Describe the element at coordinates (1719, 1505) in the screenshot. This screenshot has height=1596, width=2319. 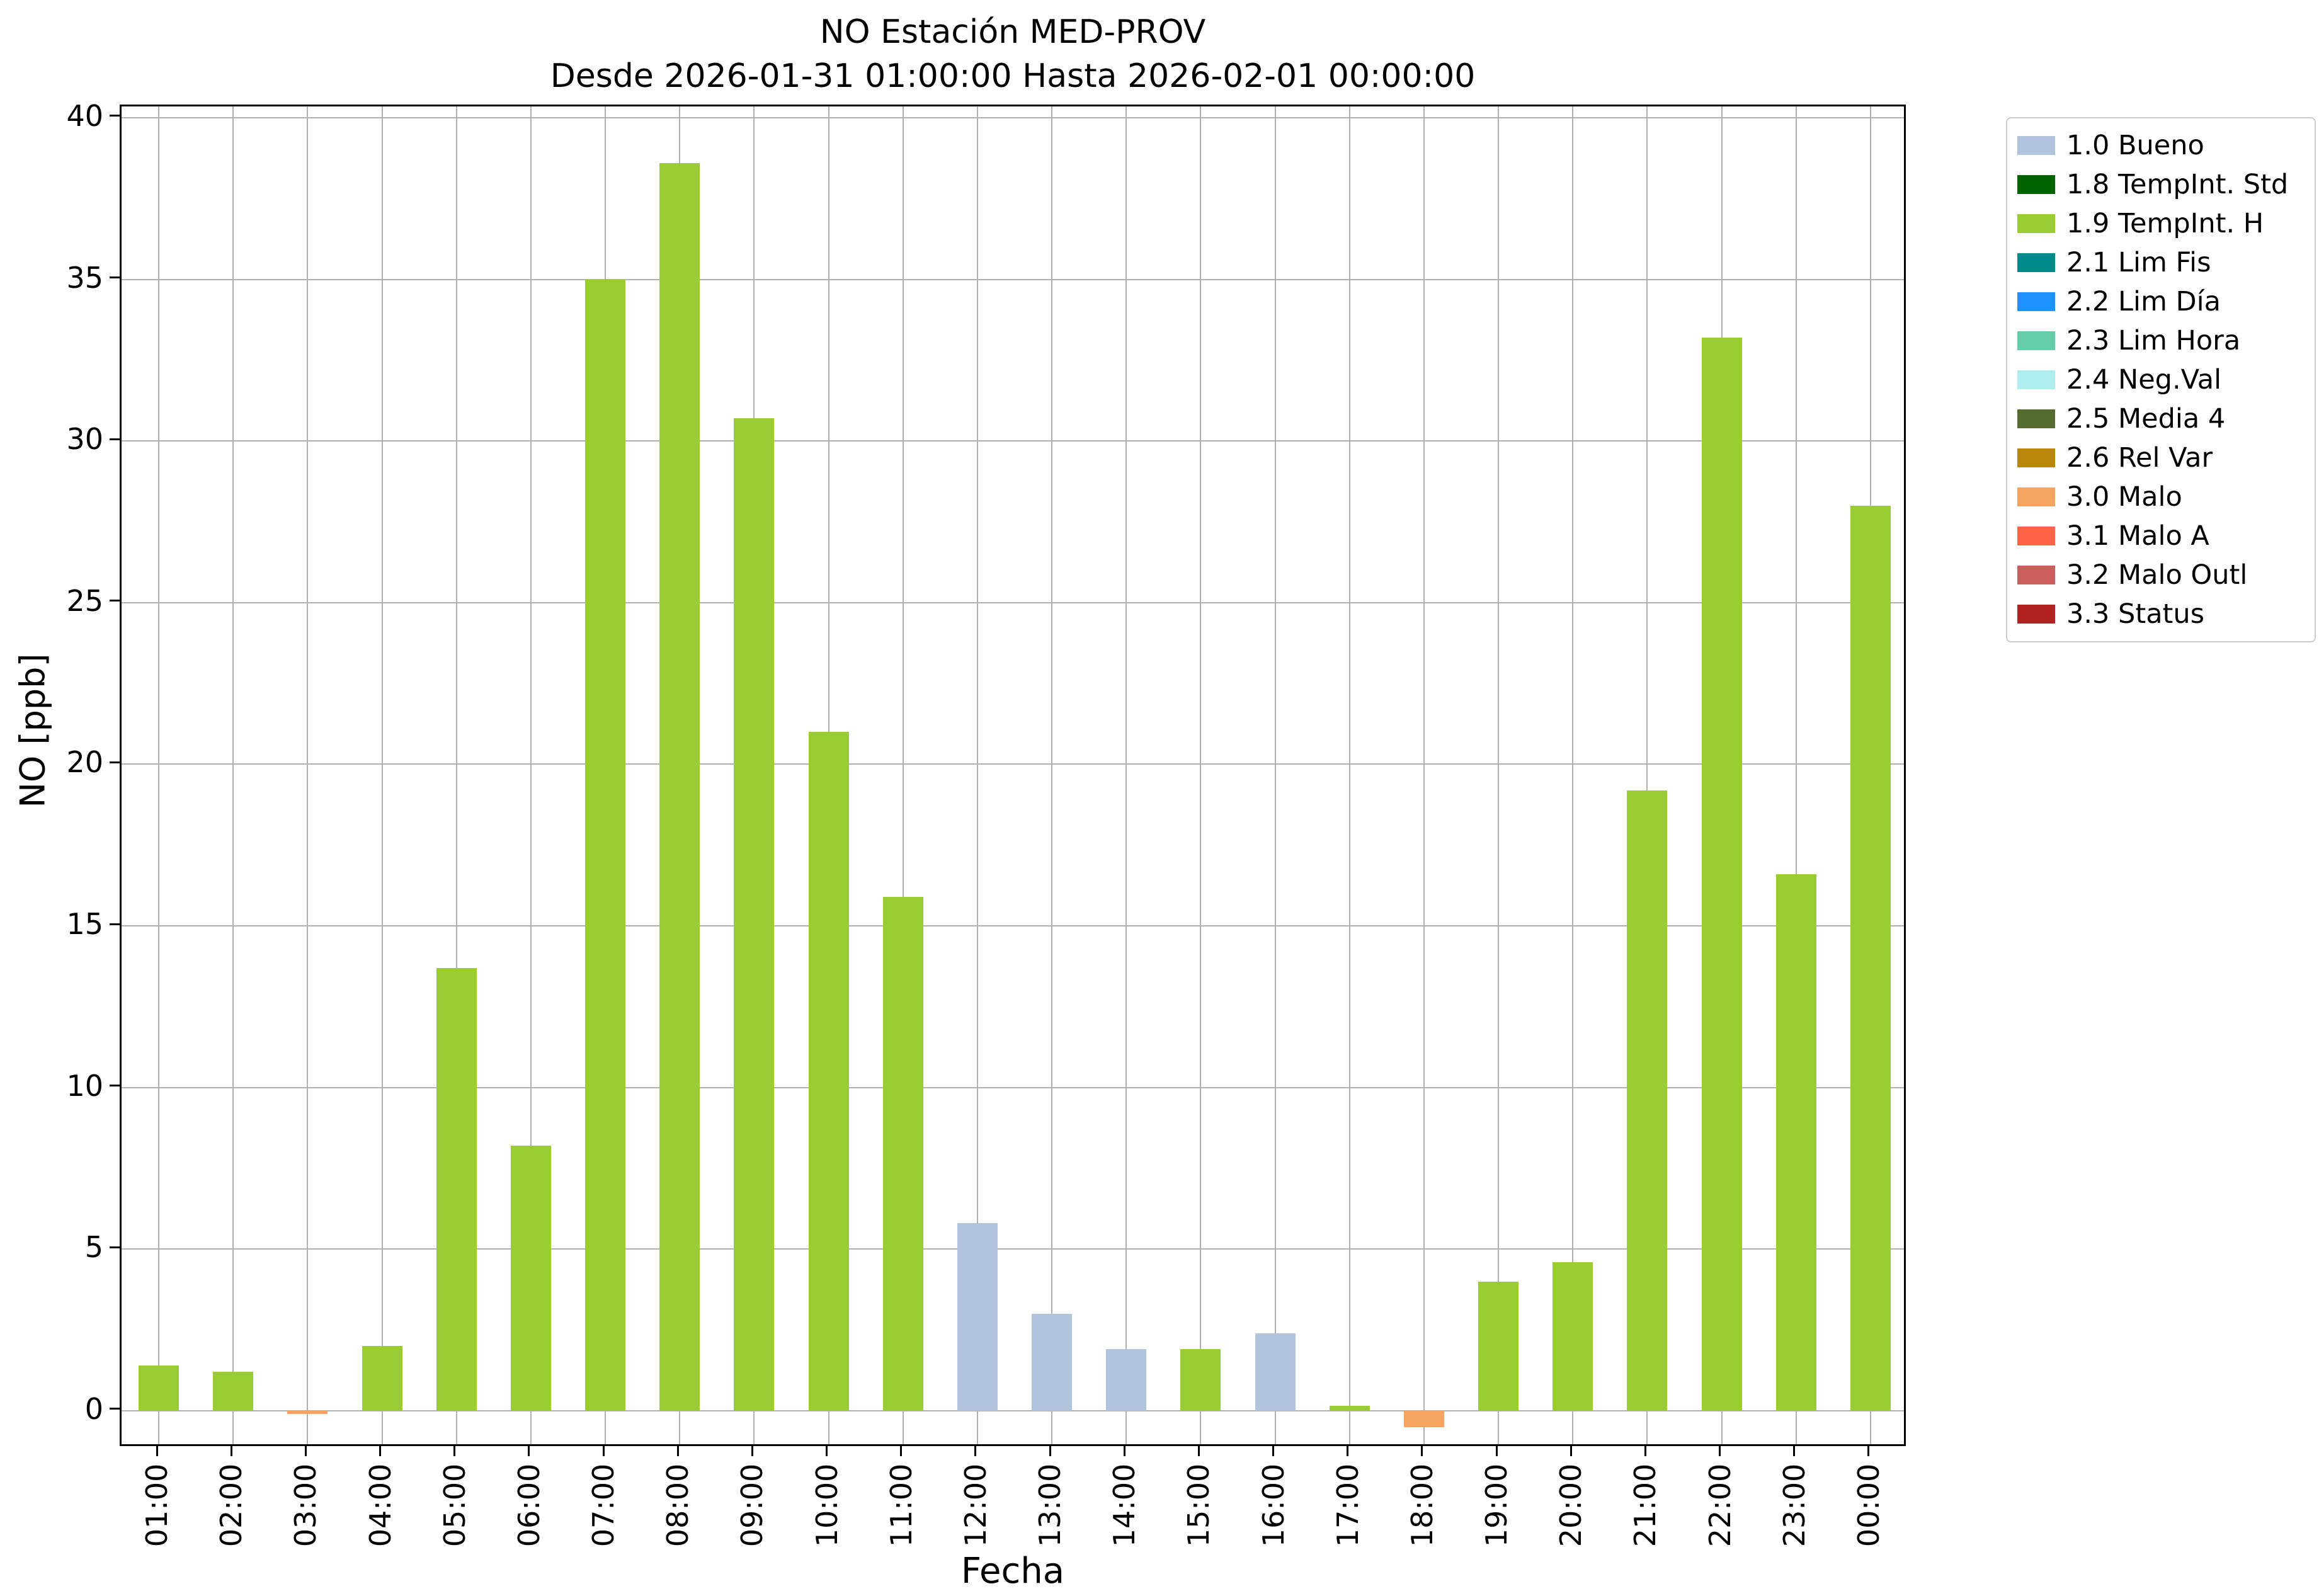
I see `x-tick-label: 22:00` at that location.